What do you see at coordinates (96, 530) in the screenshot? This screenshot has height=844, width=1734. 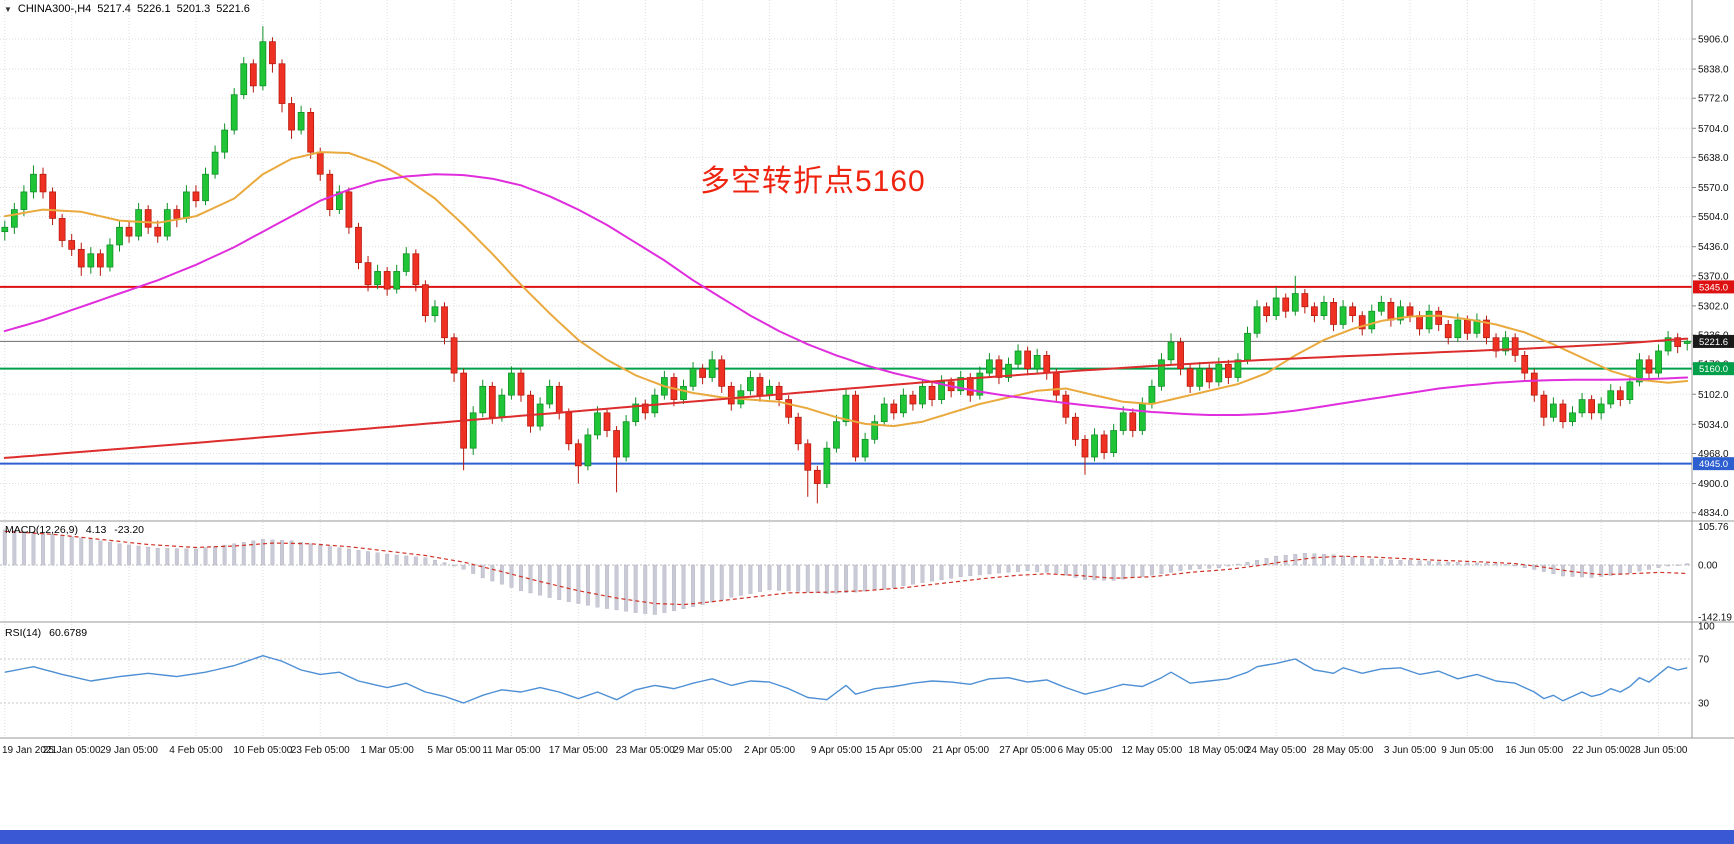 I see `macd-main-value: 4.13` at bounding box center [96, 530].